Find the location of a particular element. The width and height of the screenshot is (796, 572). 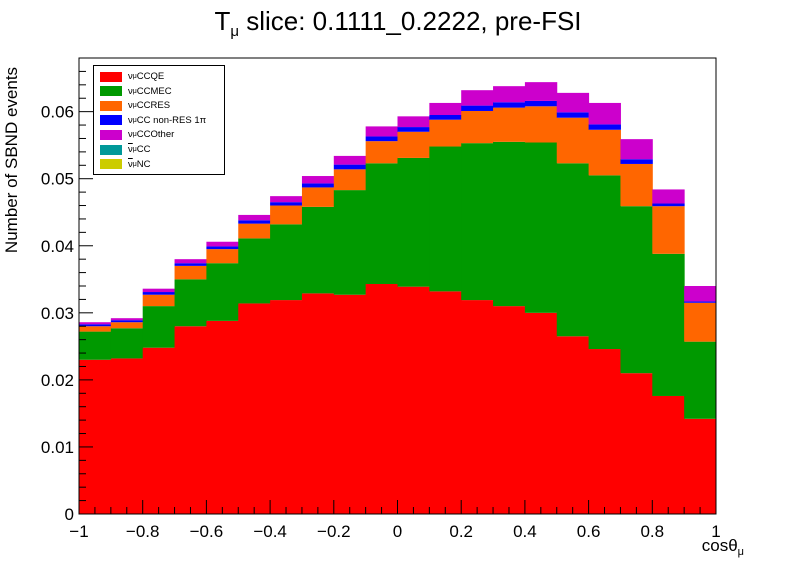

y-tick-label: 0.01 is located at coordinates (57, 447).